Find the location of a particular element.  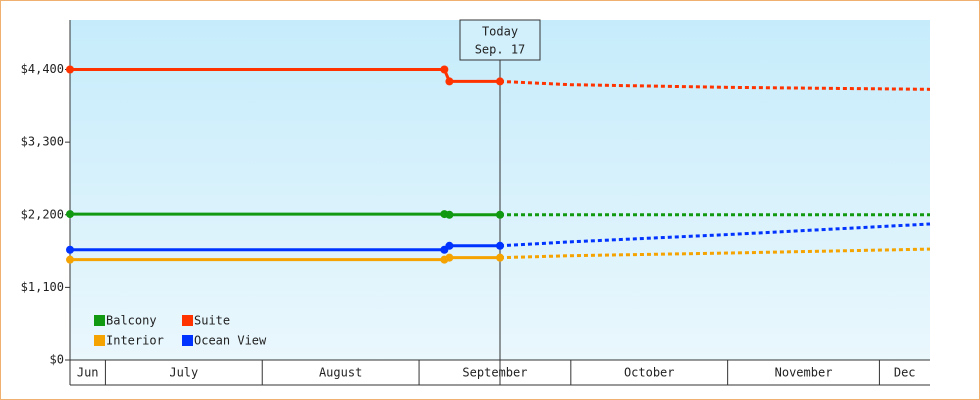

y-tick-label: $1,100 is located at coordinates (42, 287).